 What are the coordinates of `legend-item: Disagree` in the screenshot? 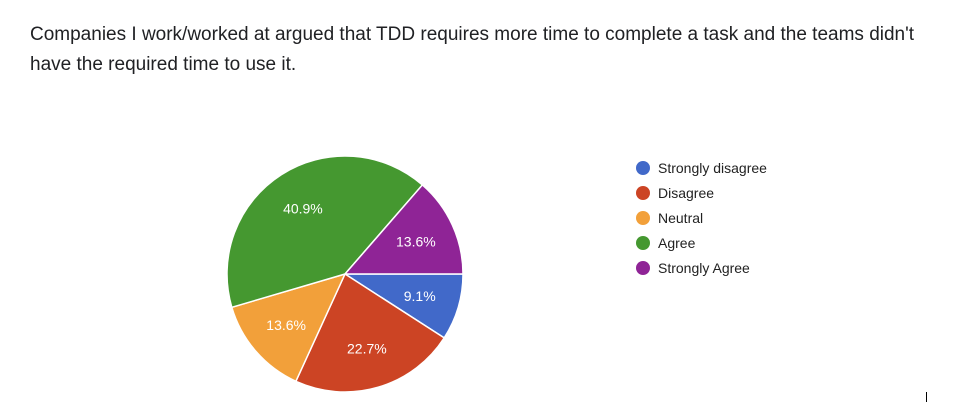 It's located at (701, 192).